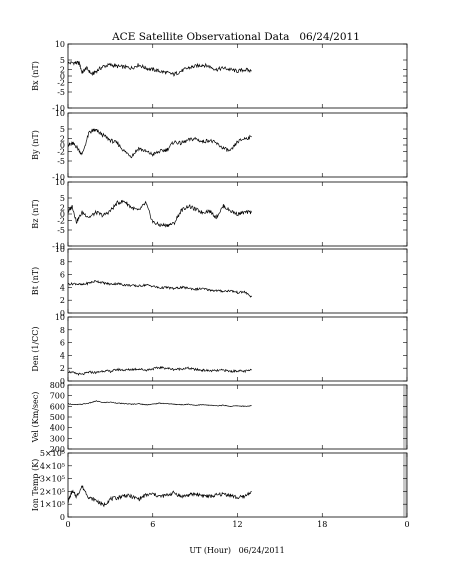 The image size is (453, 566). Describe the element at coordinates (57, 417) in the screenshot. I see `y-tick-label: 500` at that location.